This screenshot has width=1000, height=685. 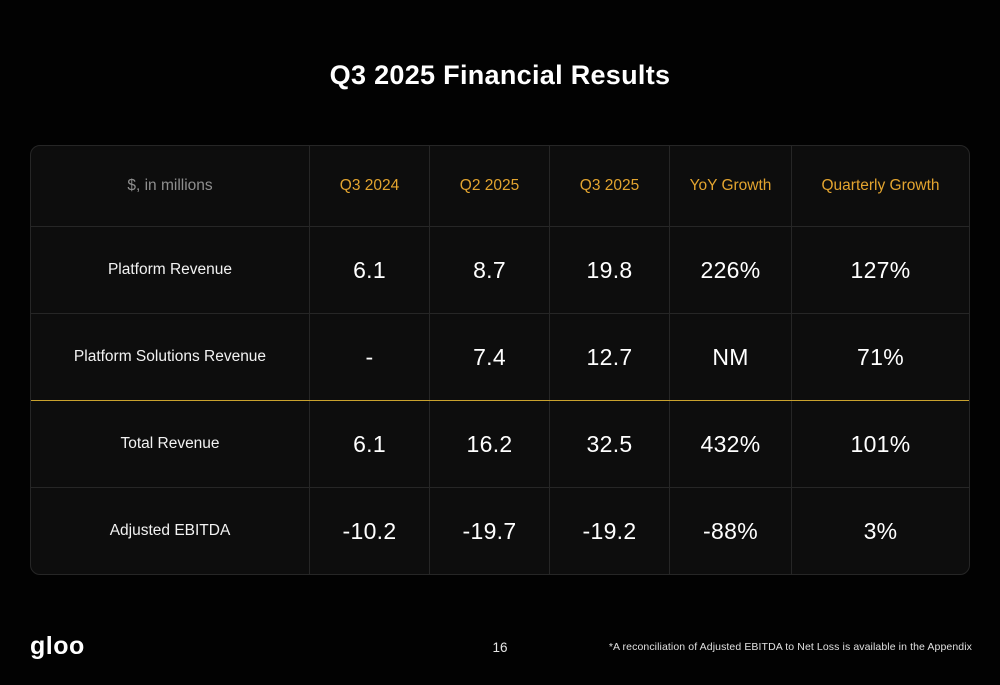 What do you see at coordinates (500, 647) in the screenshot?
I see `page-number: 16` at bounding box center [500, 647].